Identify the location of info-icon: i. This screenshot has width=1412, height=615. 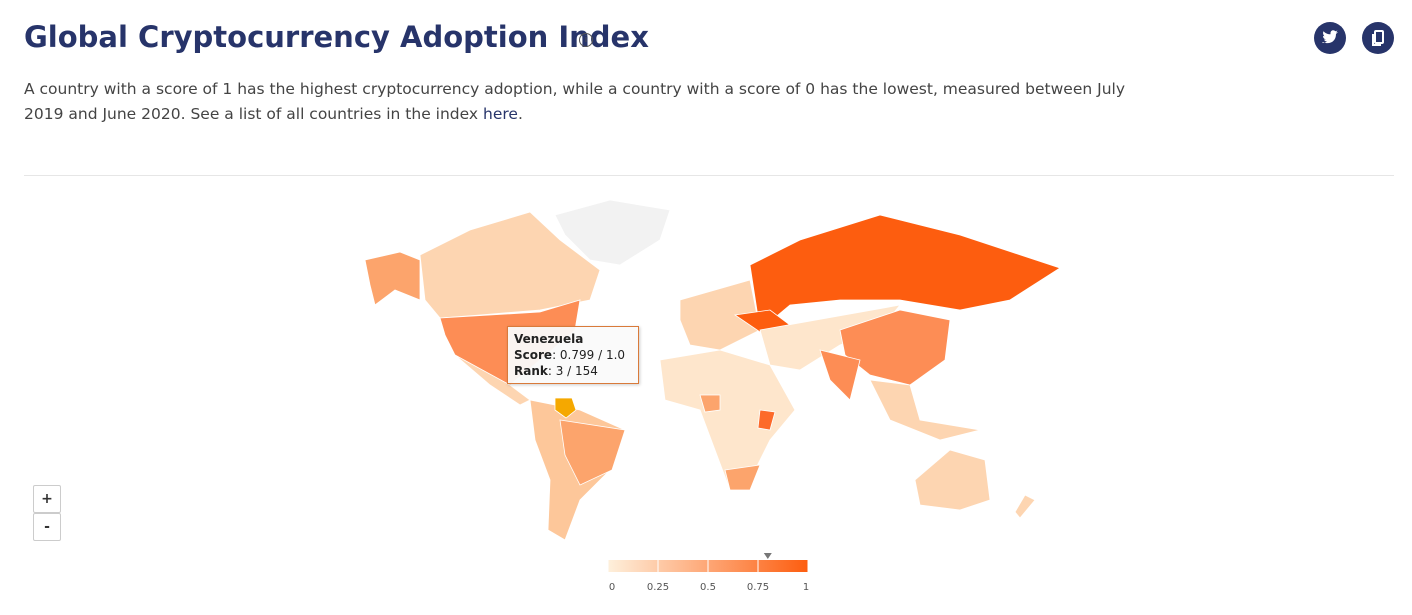
(586, 40).